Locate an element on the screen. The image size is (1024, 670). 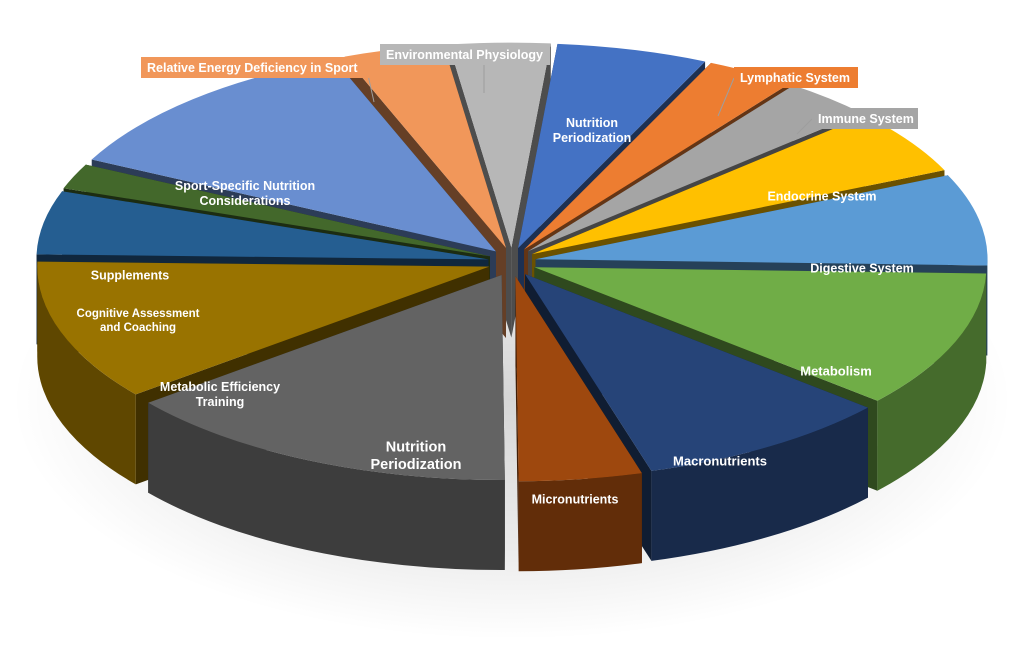
slice-label-lymphatic-system-1: Lymphatic System is located at coordinates (795, 78).